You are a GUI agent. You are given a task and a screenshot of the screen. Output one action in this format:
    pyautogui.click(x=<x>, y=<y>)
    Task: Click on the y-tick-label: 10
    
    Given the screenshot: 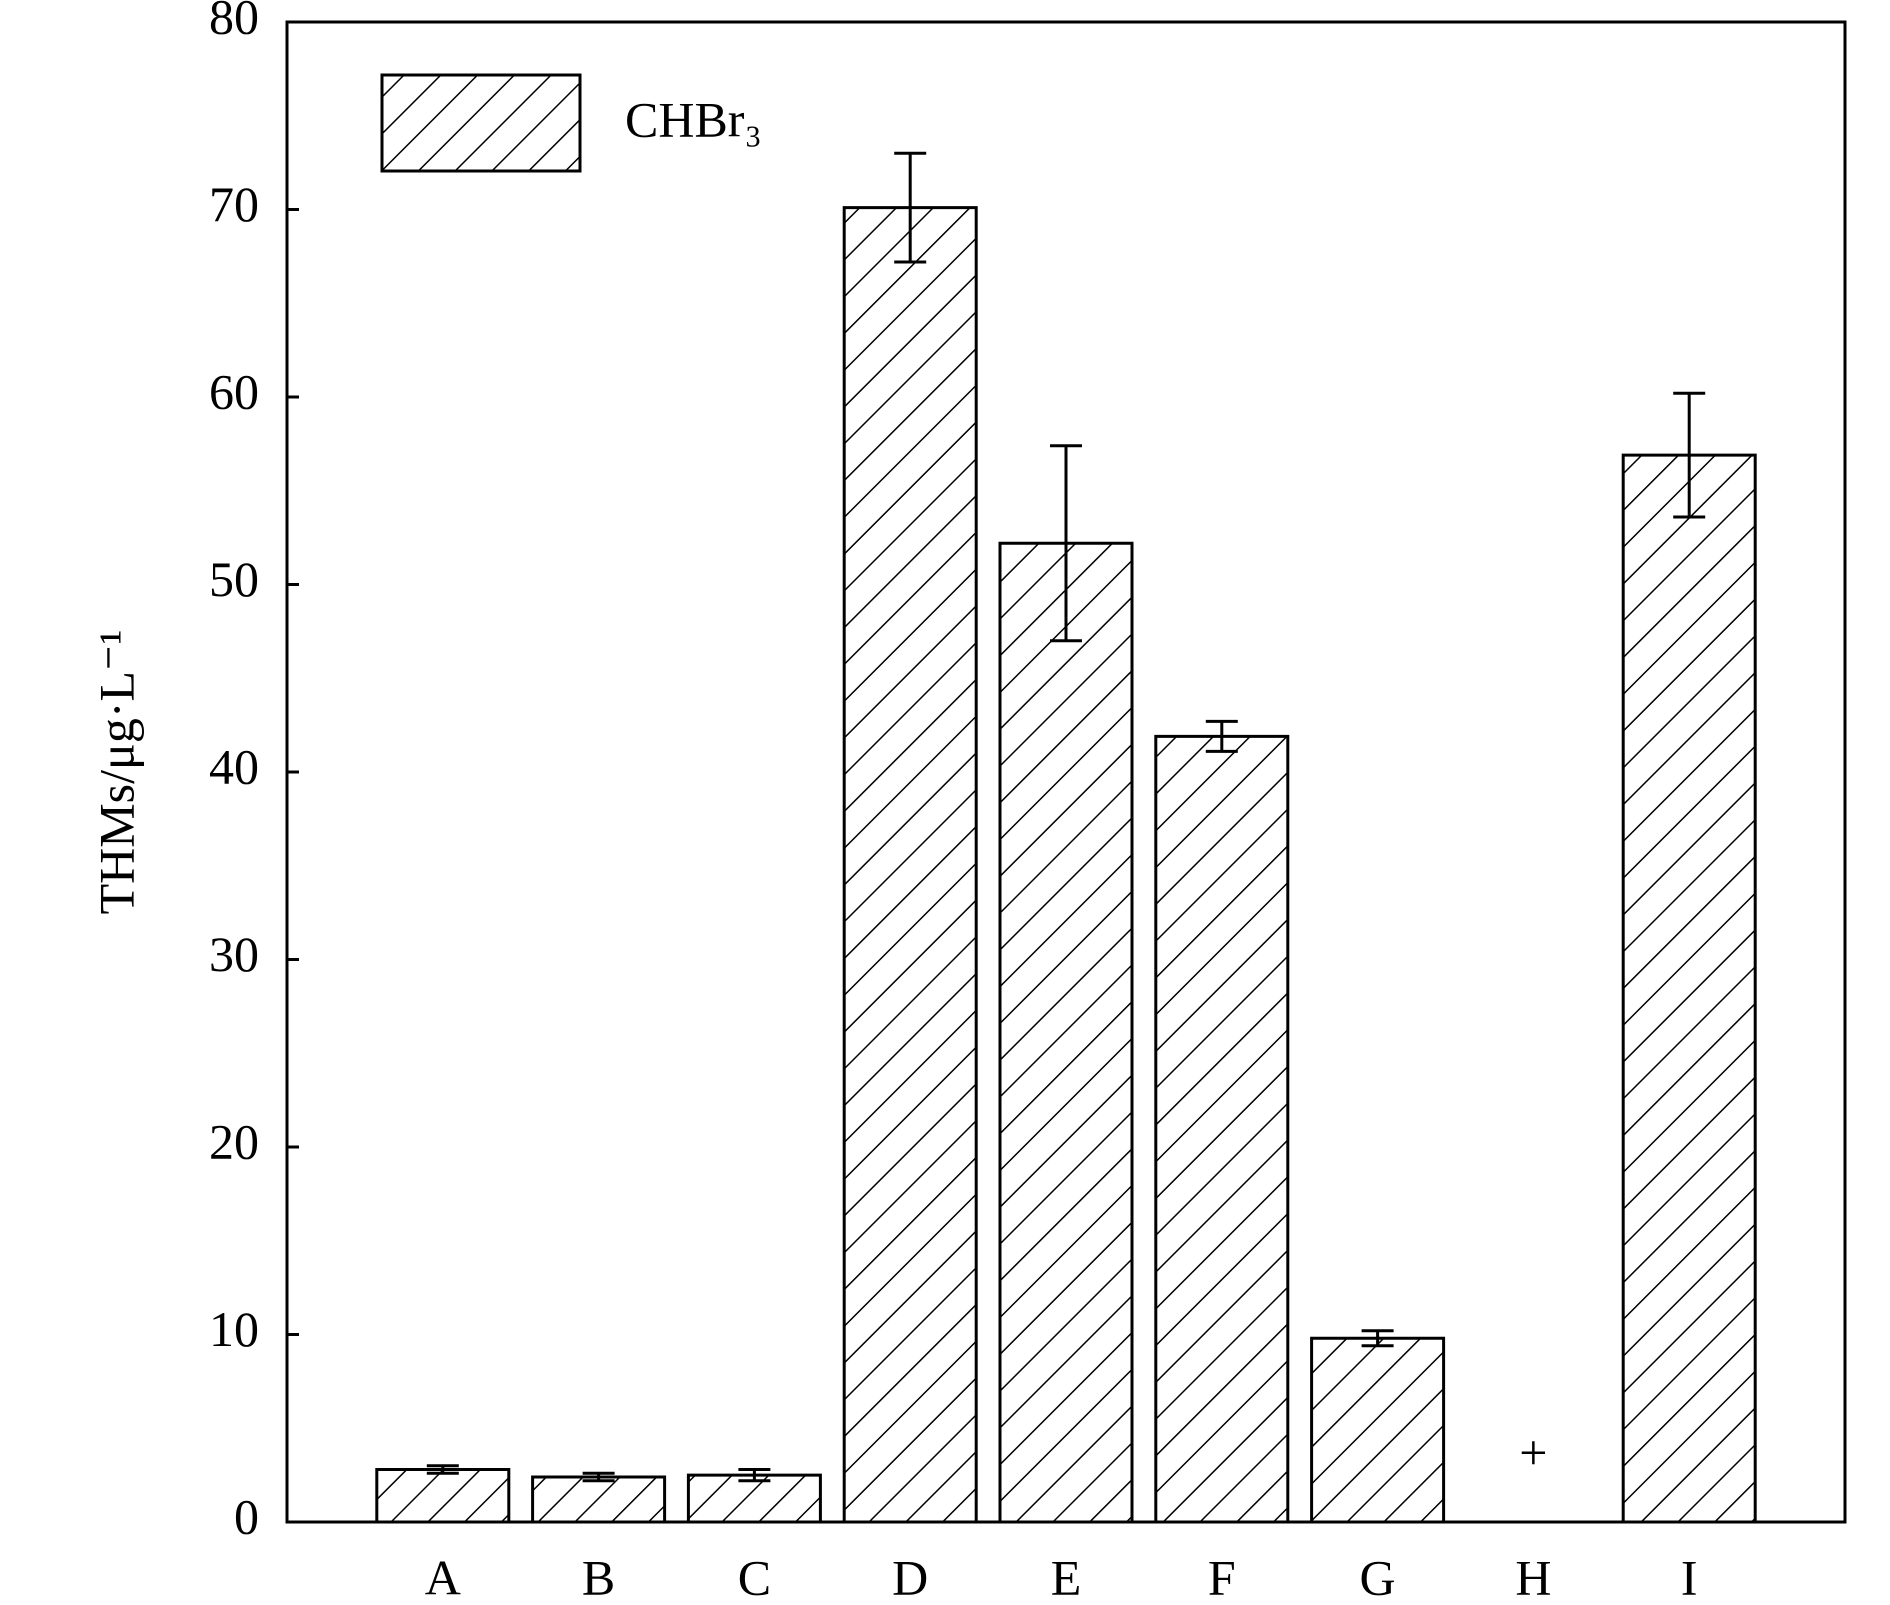 What is the action you would take?
    pyautogui.click(x=234, y=1329)
    